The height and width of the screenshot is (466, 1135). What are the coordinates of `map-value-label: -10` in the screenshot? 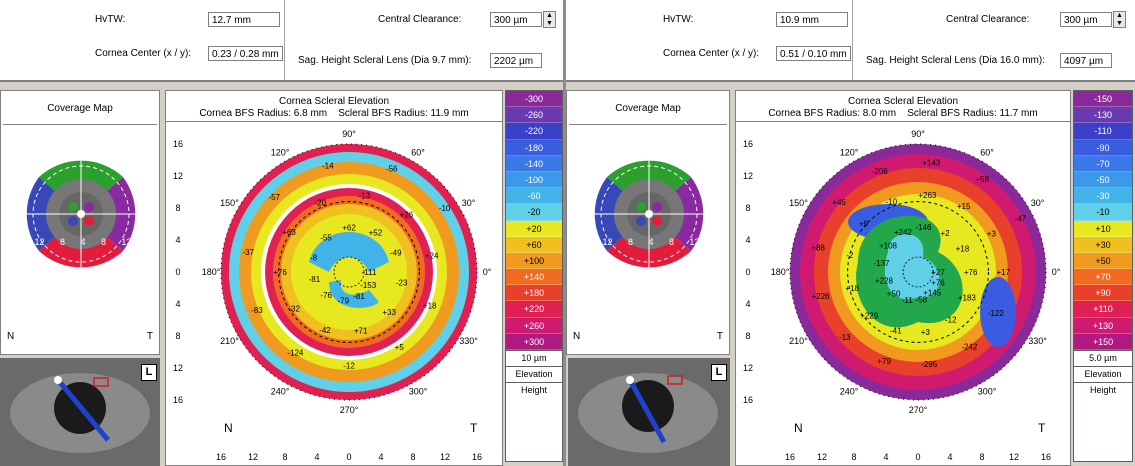 It's located at (892, 202).